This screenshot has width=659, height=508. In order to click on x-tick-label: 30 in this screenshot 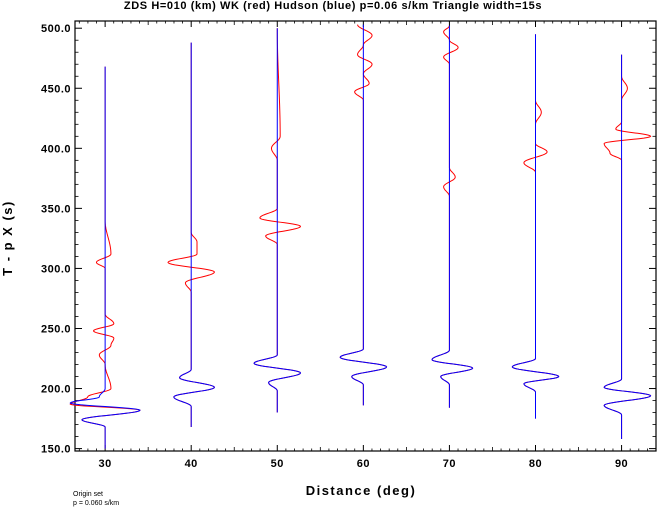, I will do `click(105, 464)`.